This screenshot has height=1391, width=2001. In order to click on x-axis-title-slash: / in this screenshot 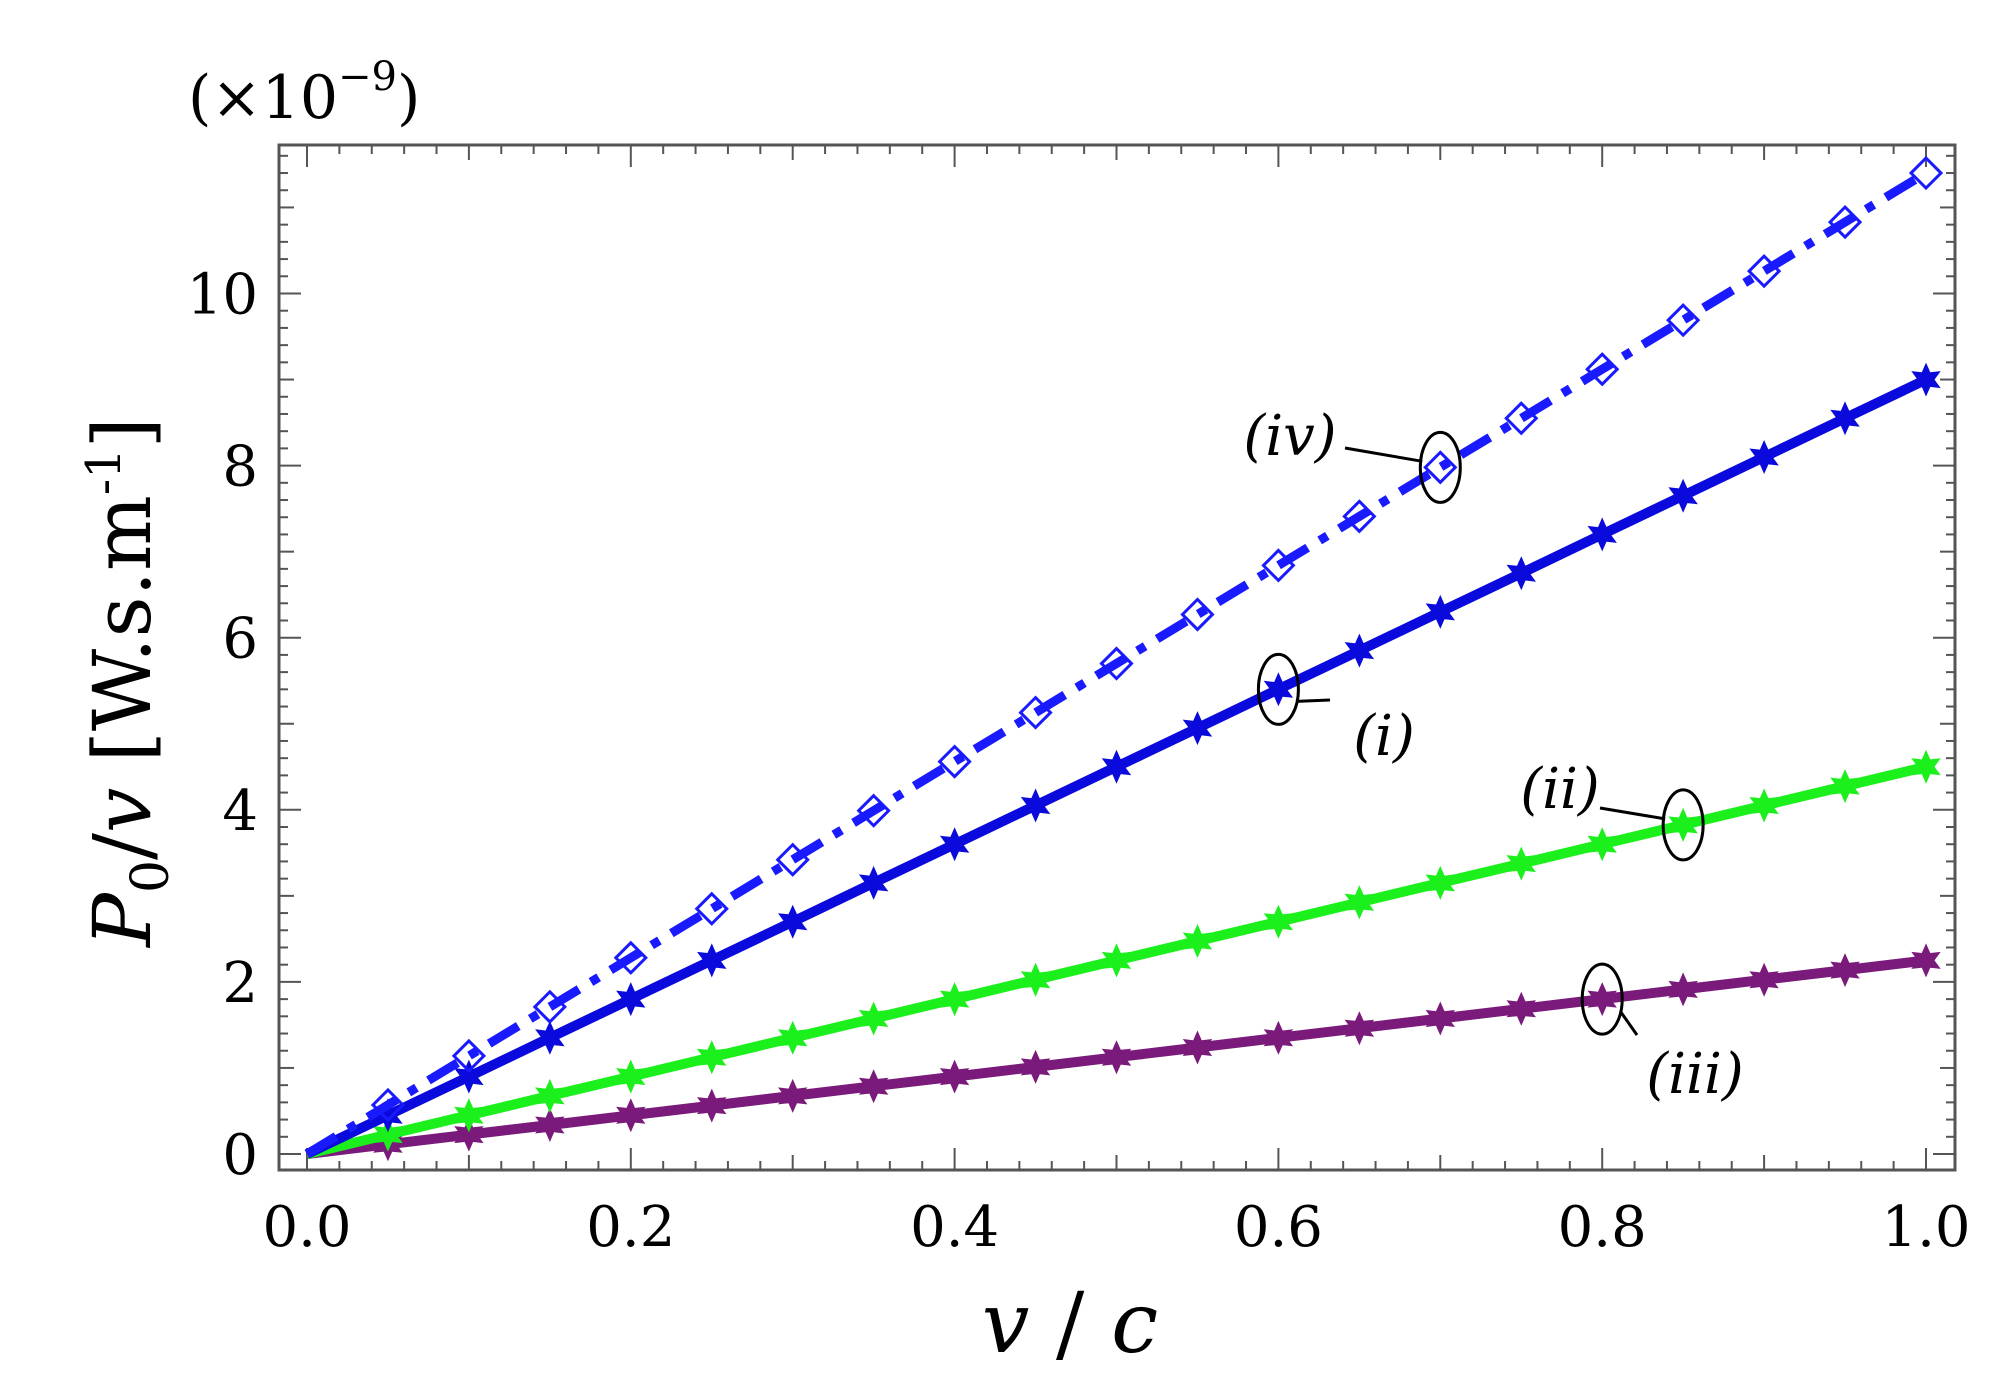, I will do `click(1070, 1323)`.